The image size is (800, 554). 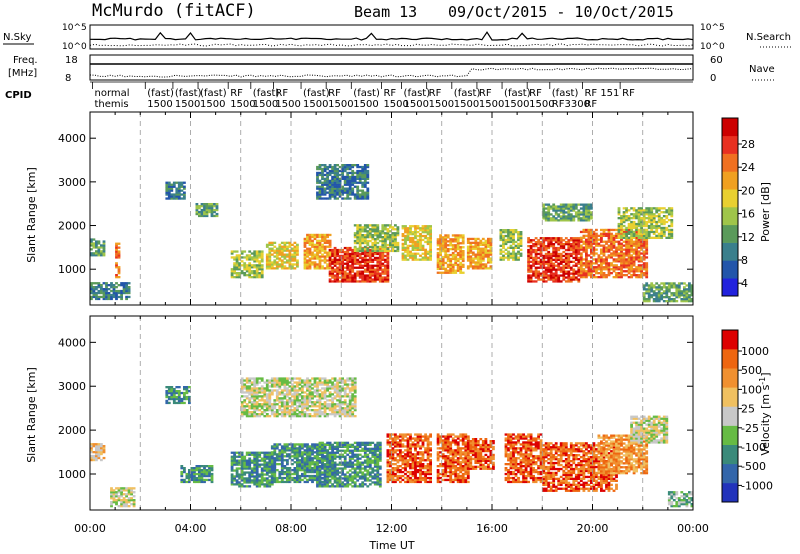 I want to click on cpid-entry-6-line1: RF, so click(x=281, y=93).